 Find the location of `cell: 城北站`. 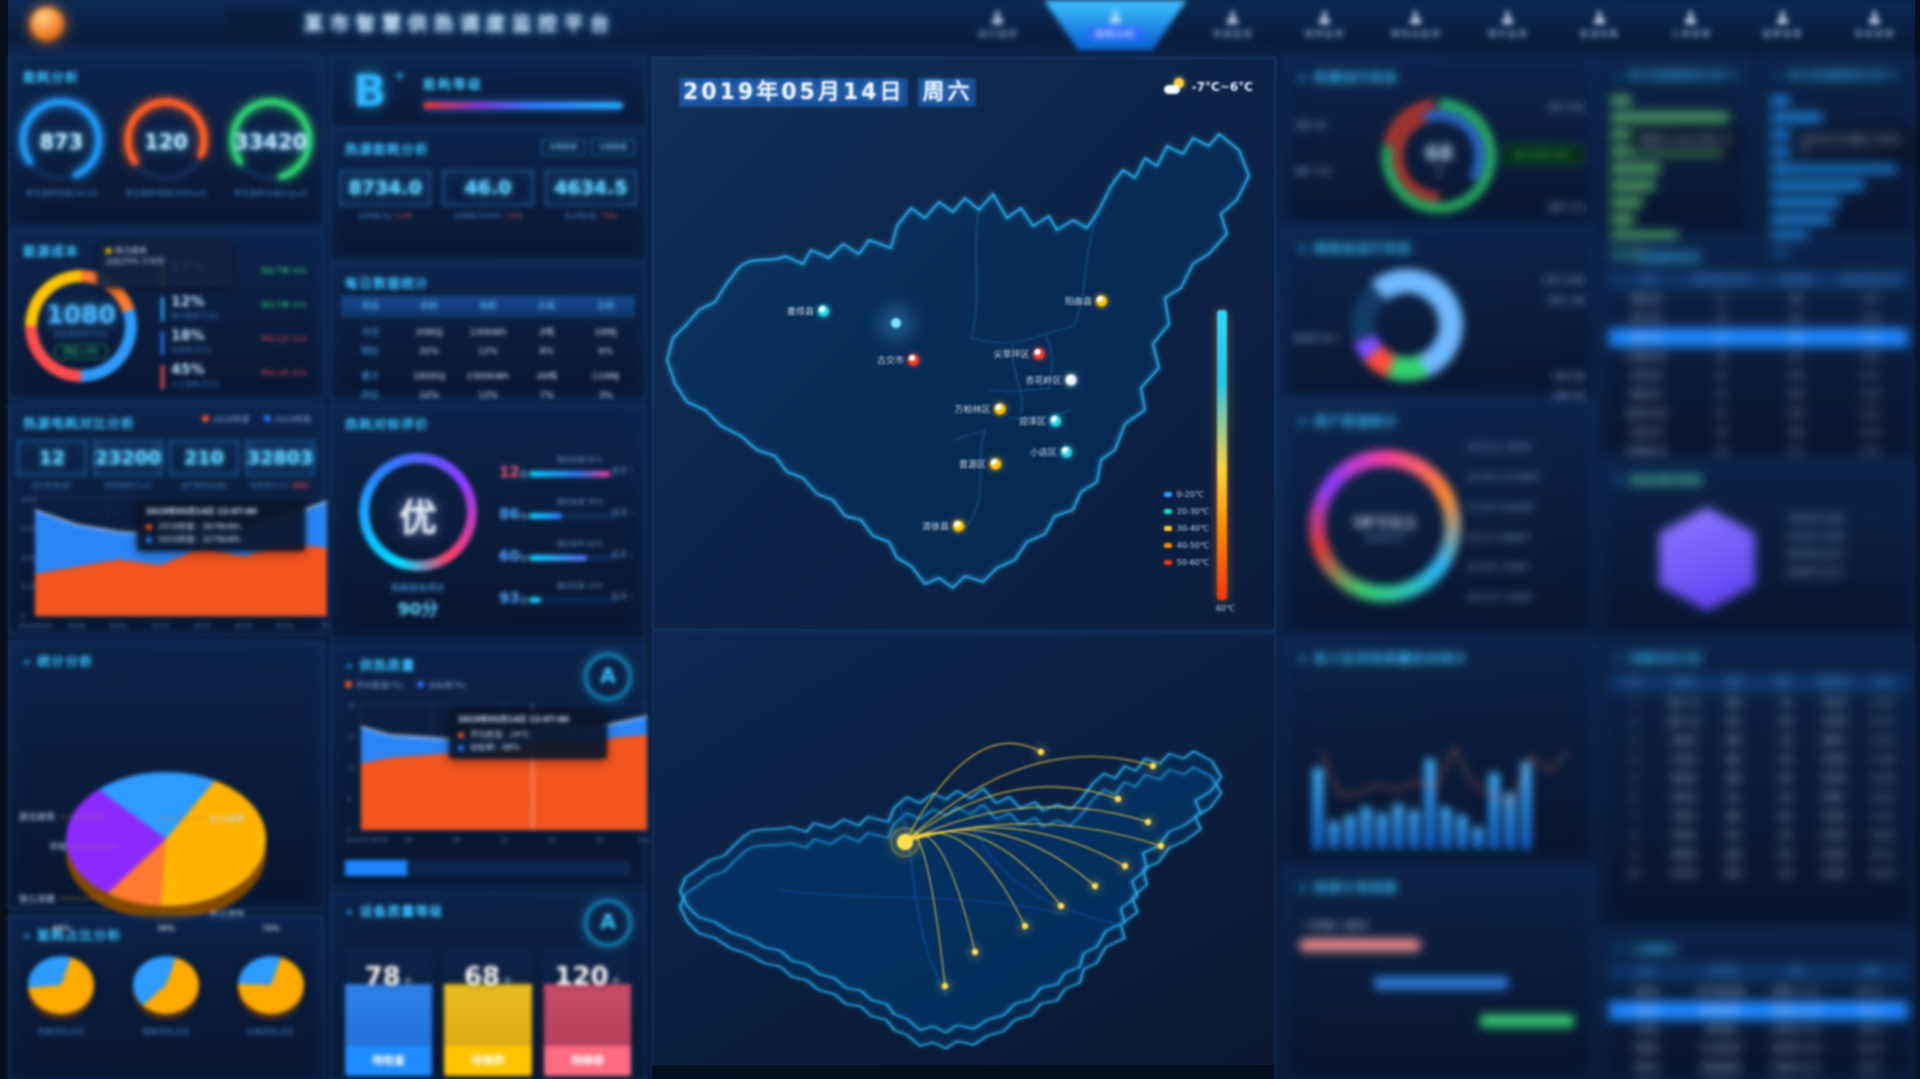

cell: 城北站 is located at coordinates (1646, 991).